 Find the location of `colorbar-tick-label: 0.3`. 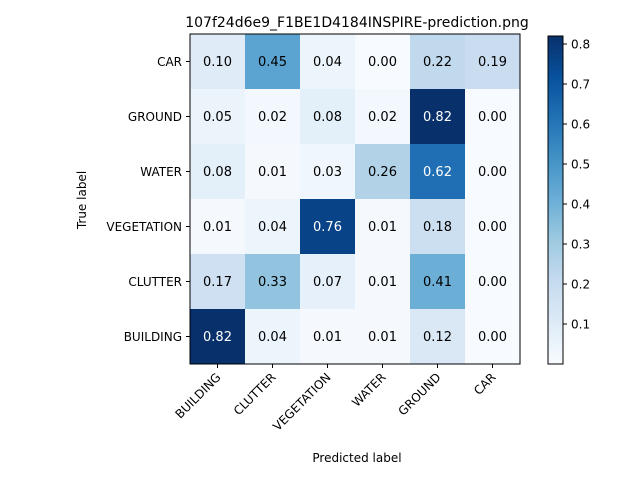

colorbar-tick-label: 0.3 is located at coordinates (580, 245).